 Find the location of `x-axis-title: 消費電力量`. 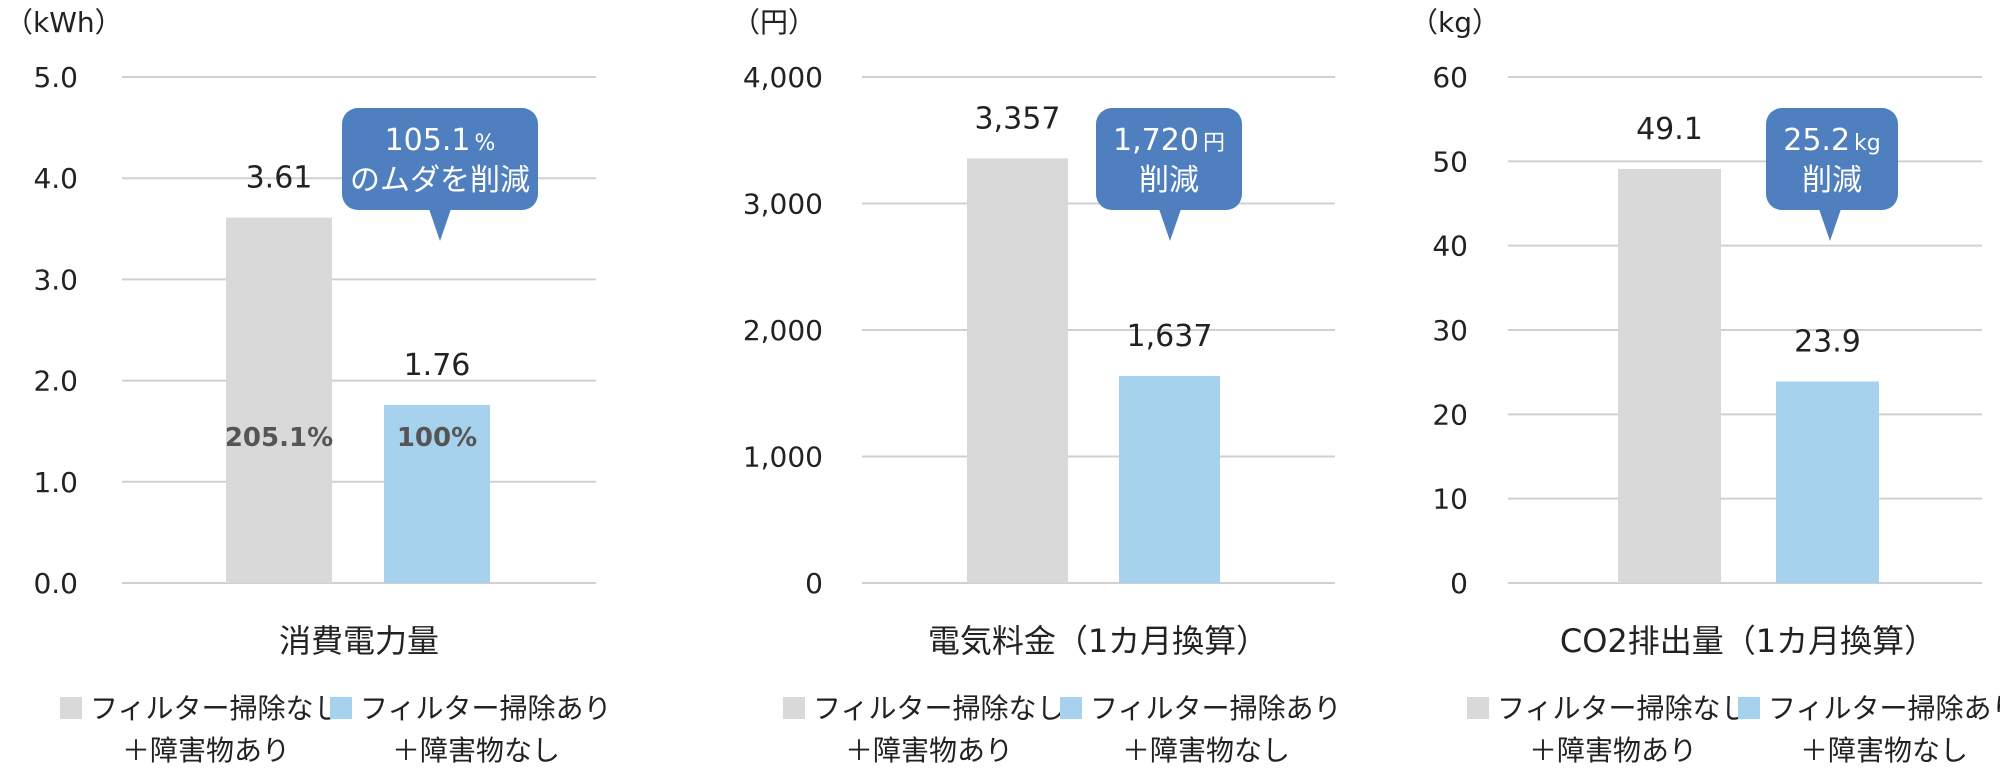

x-axis-title: 消費電力量 is located at coordinates (359, 641).